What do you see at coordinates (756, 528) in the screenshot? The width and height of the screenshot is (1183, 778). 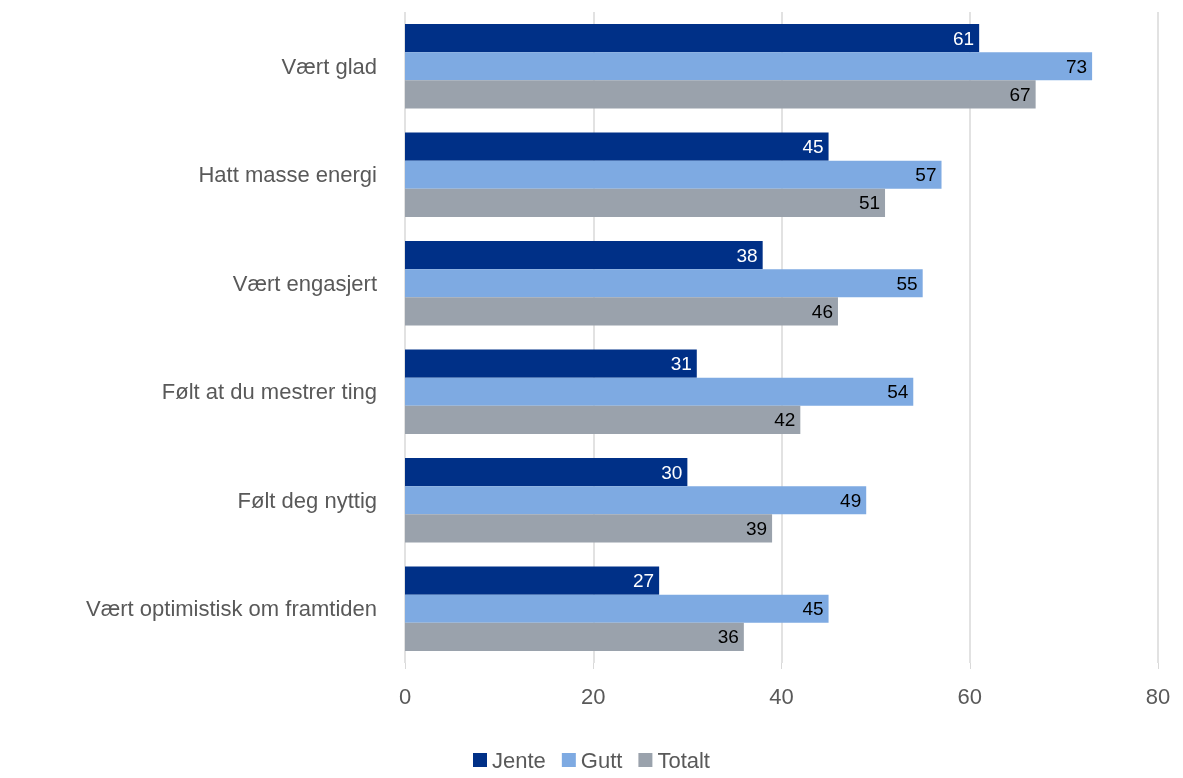 I see `data-label: 39` at bounding box center [756, 528].